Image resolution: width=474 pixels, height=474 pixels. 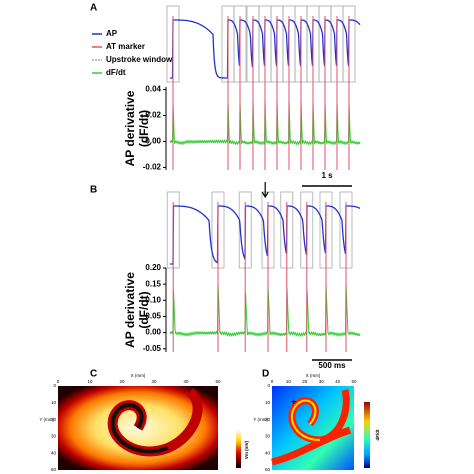 I want to click on y-tick-label: 0.04, so click(x=153, y=89).